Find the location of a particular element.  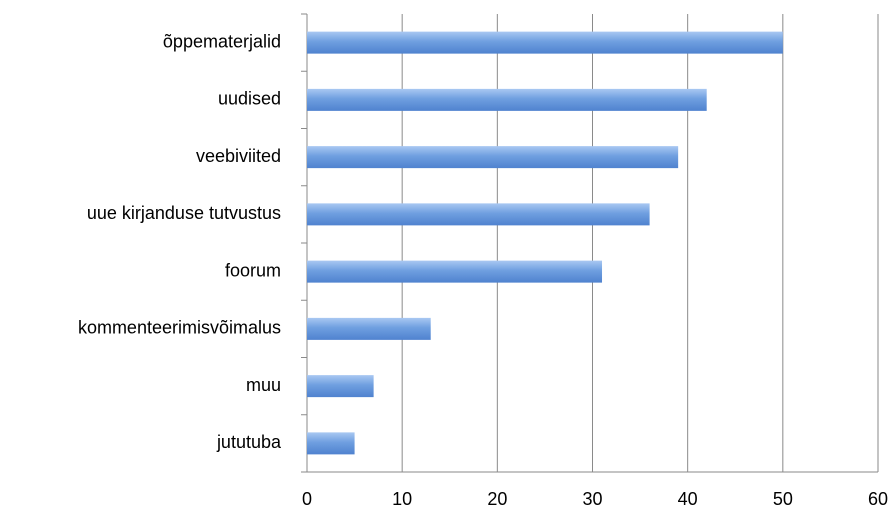

y-tick-label: jututuba is located at coordinates (249, 442).